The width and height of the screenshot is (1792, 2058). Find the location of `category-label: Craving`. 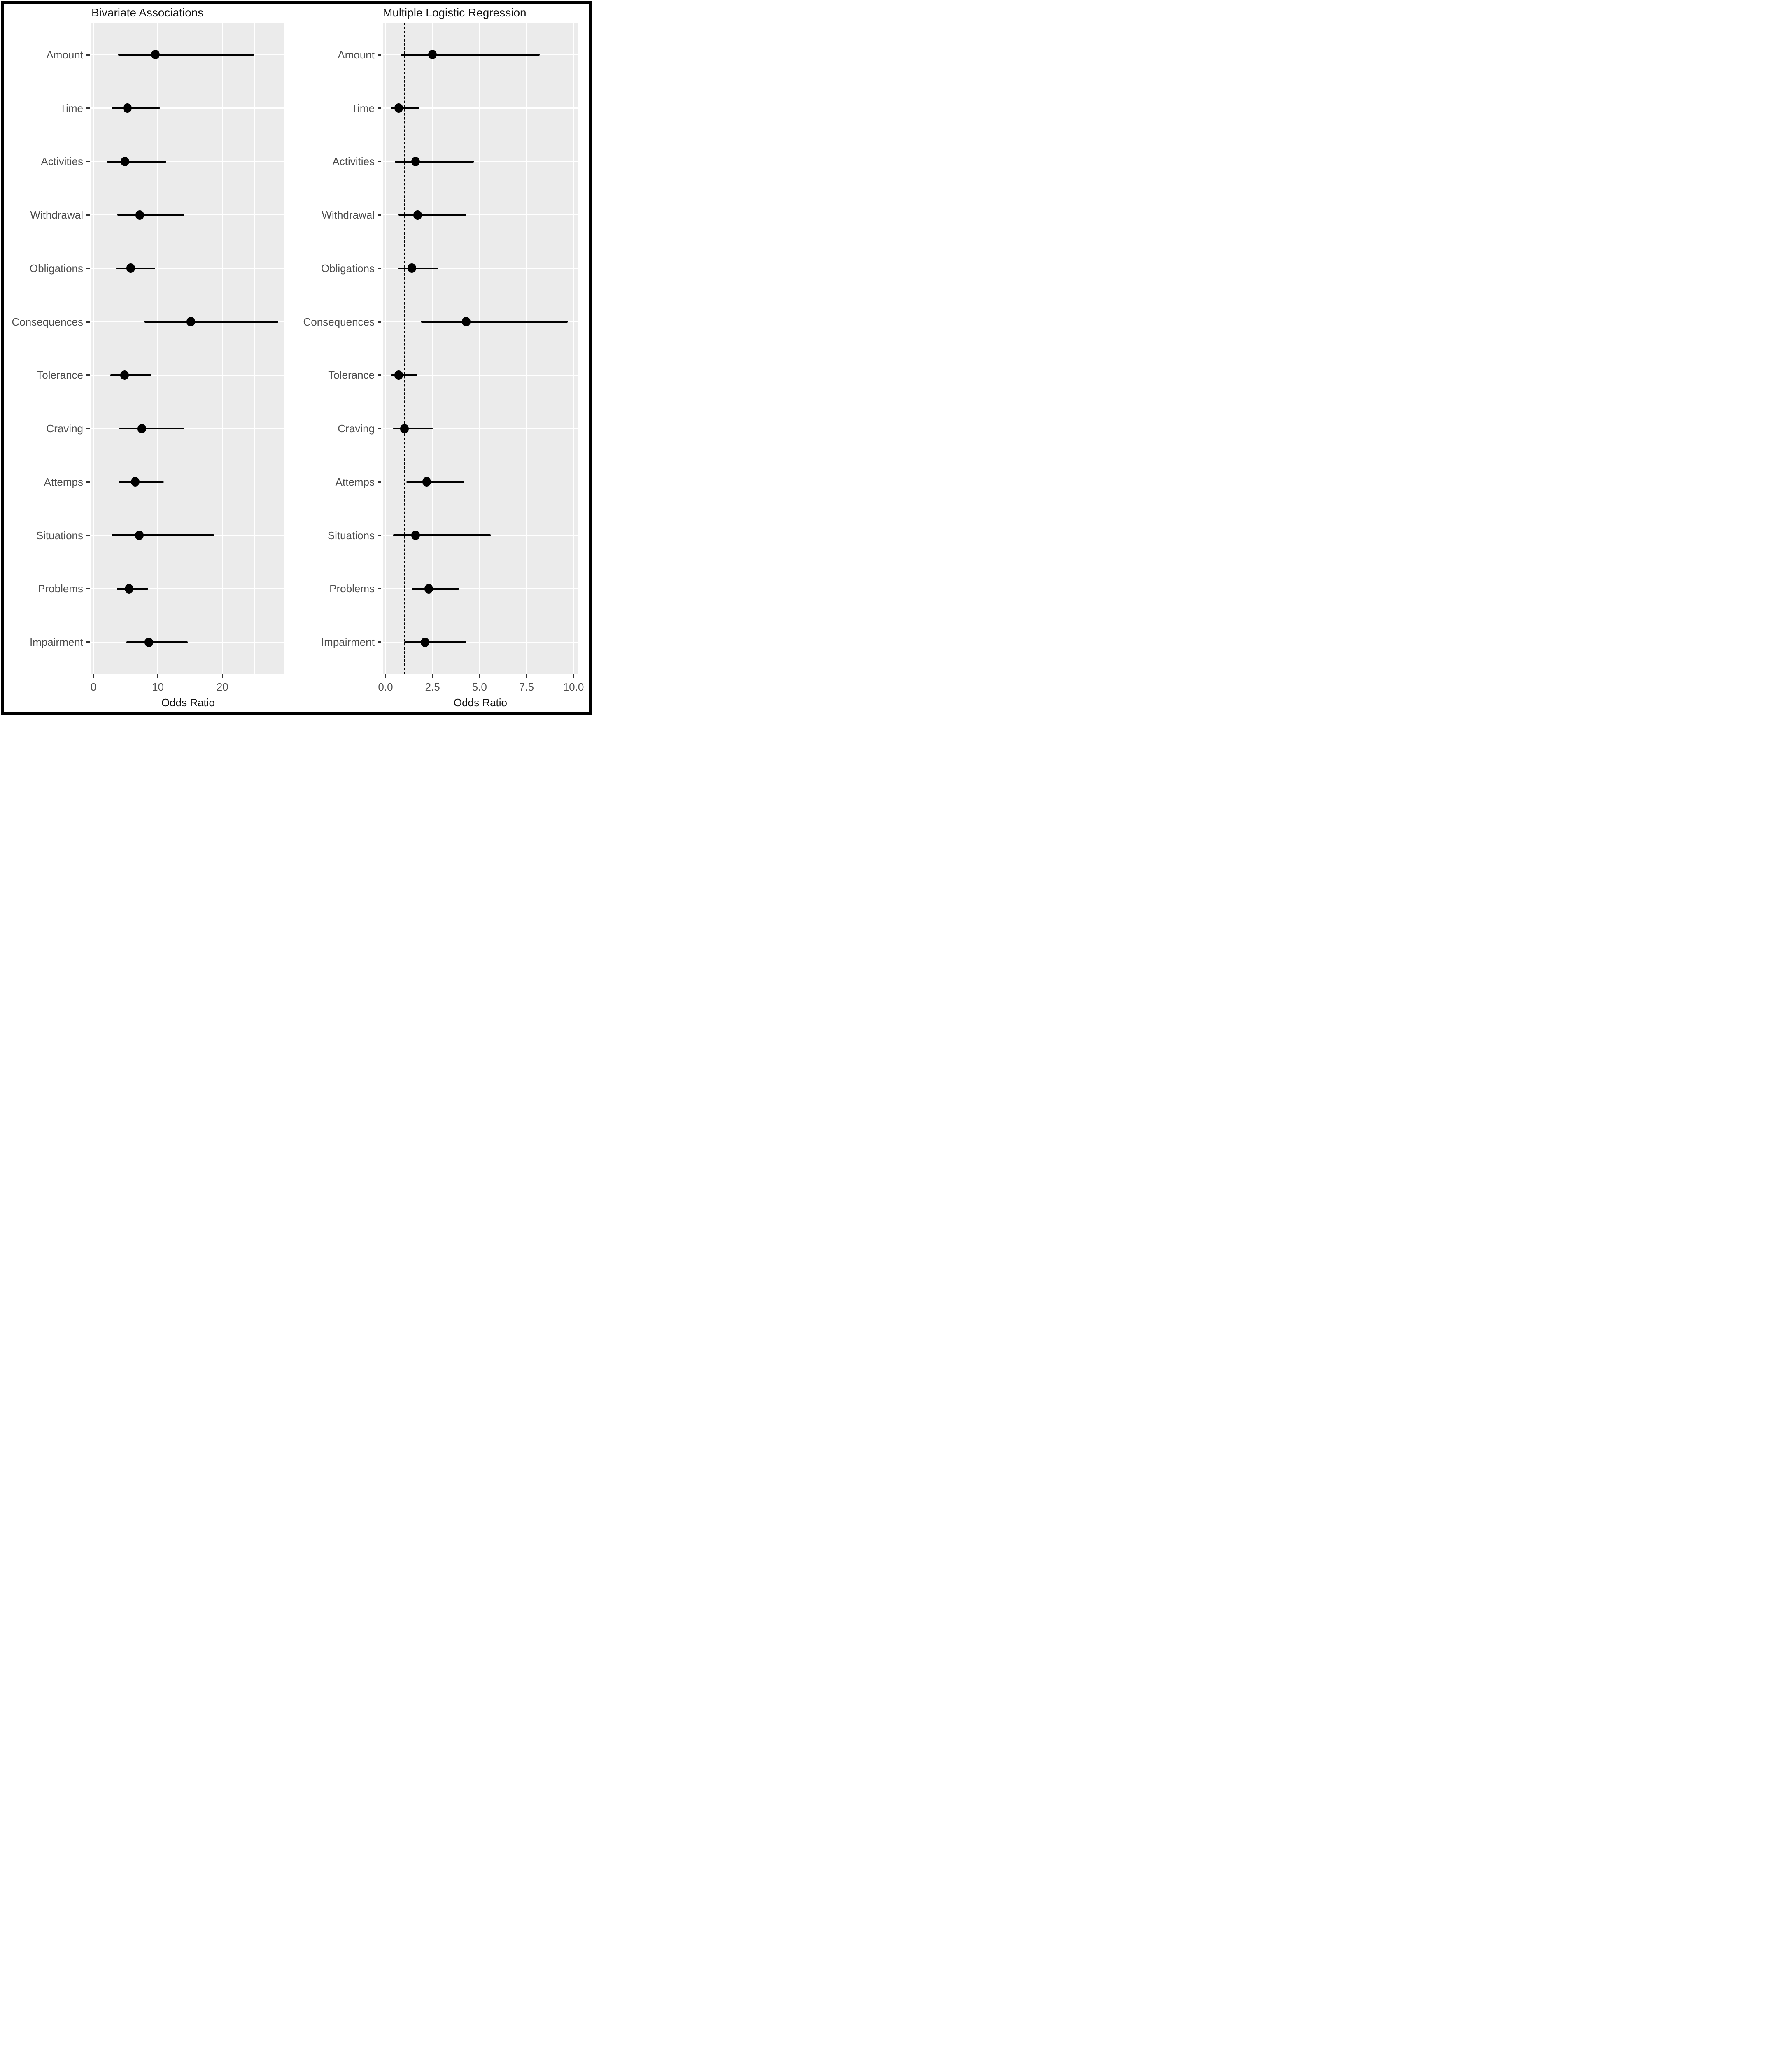

category-label: Craving is located at coordinates (357, 428).